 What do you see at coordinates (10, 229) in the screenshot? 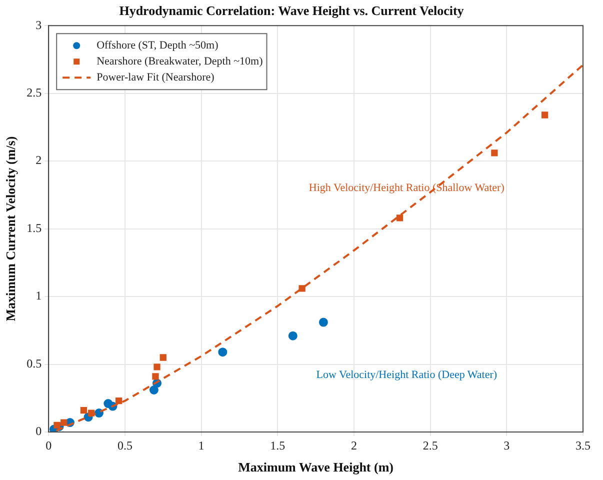
I see `y-axis-title: Maximum Current Velocity (m/s)` at bounding box center [10, 229].